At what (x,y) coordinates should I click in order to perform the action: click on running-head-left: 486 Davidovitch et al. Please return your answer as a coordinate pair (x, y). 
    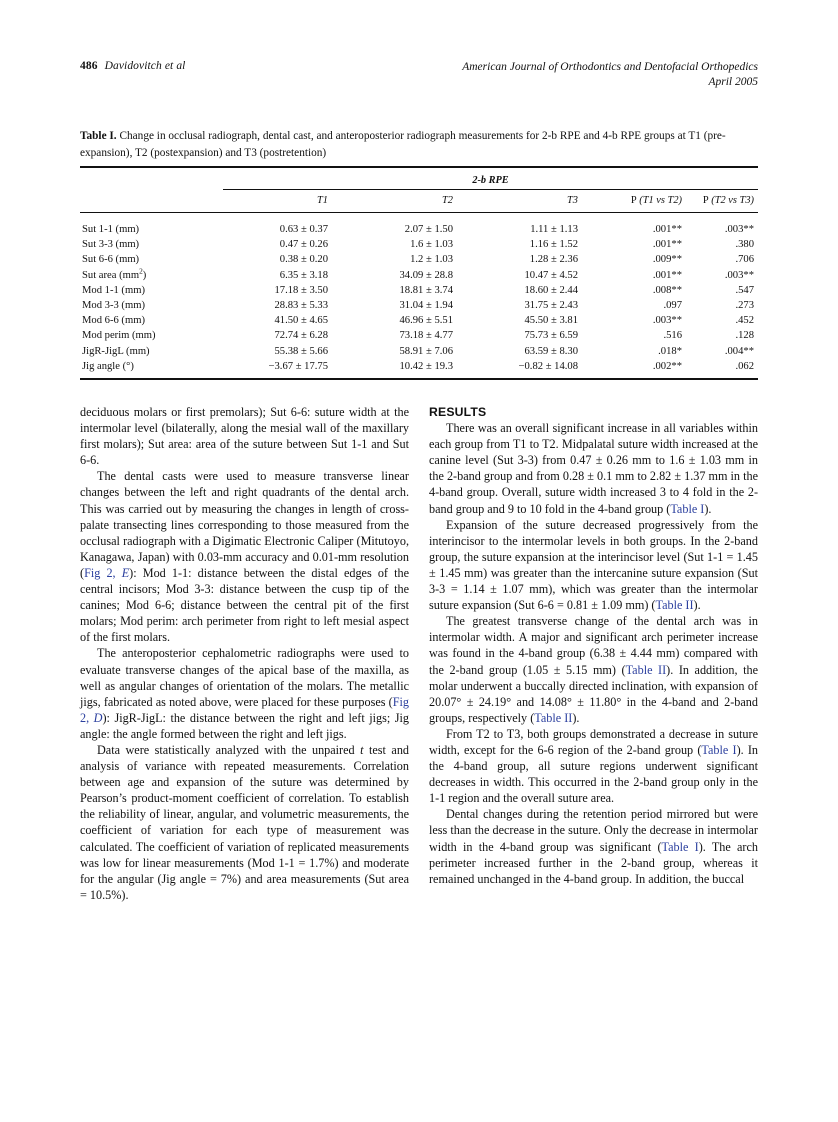
    Looking at the image, I should click on (132, 66).